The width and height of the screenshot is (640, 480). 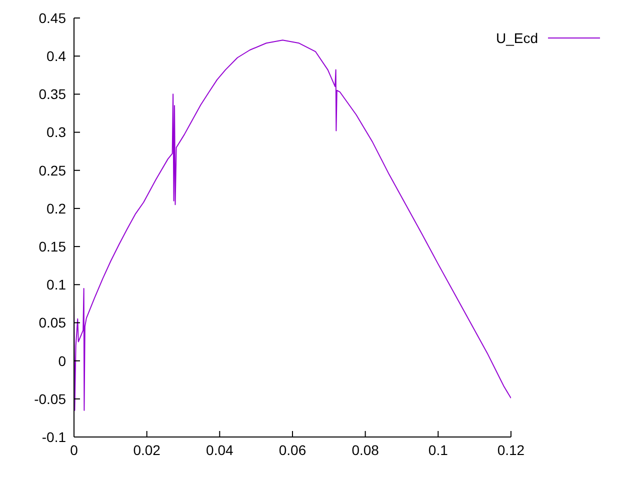 I want to click on legend-label: U_Ecd, so click(x=517, y=38).